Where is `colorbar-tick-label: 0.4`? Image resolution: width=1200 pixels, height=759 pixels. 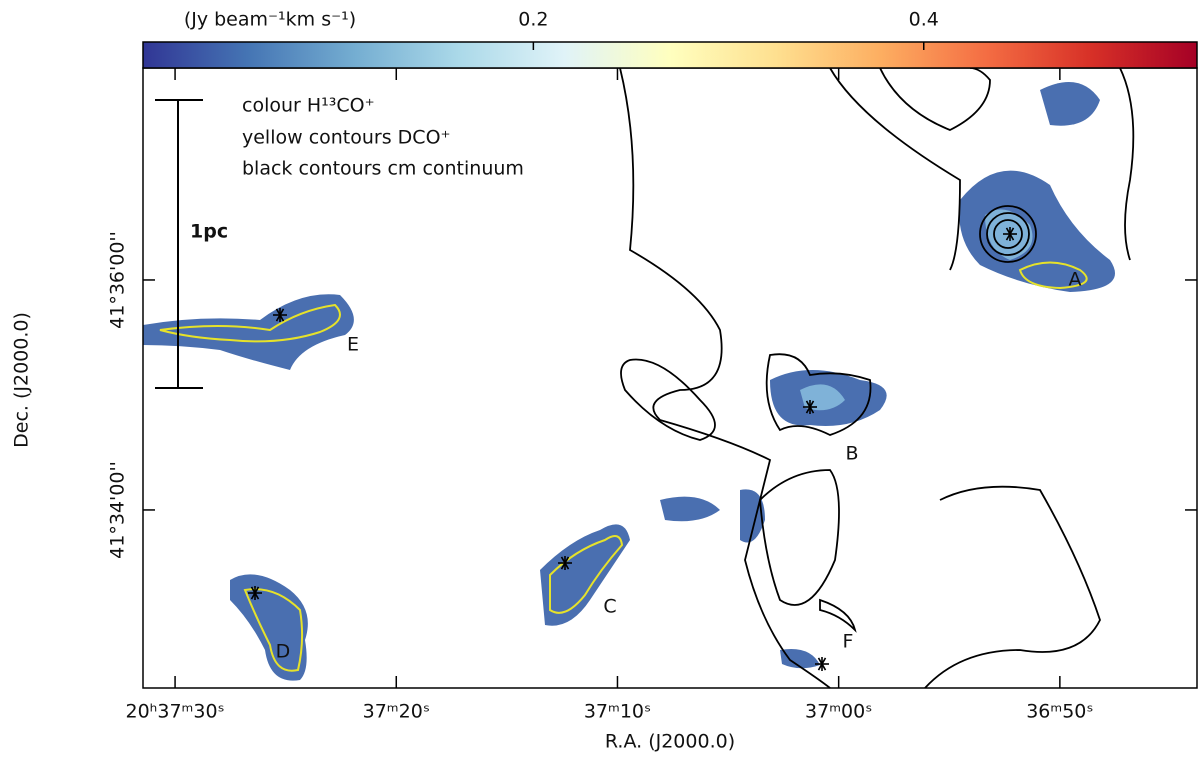
colorbar-tick-label: 0.4 is located at coordinates (924, 20).